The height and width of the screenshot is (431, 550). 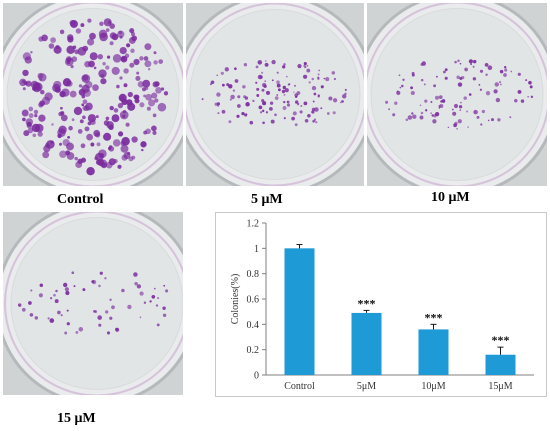 What do you see at coordinates (433, 386) in the screenshot?
I see `x-tick-label: 10μM` at bounding box center [433, 386].